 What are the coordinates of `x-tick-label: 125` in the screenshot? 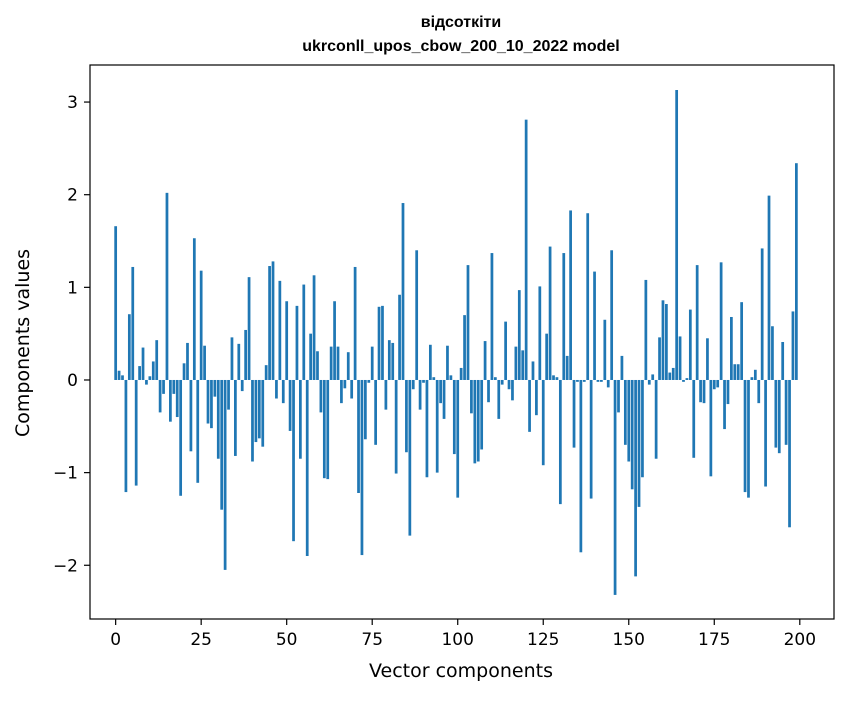 It's located at (543, 640).